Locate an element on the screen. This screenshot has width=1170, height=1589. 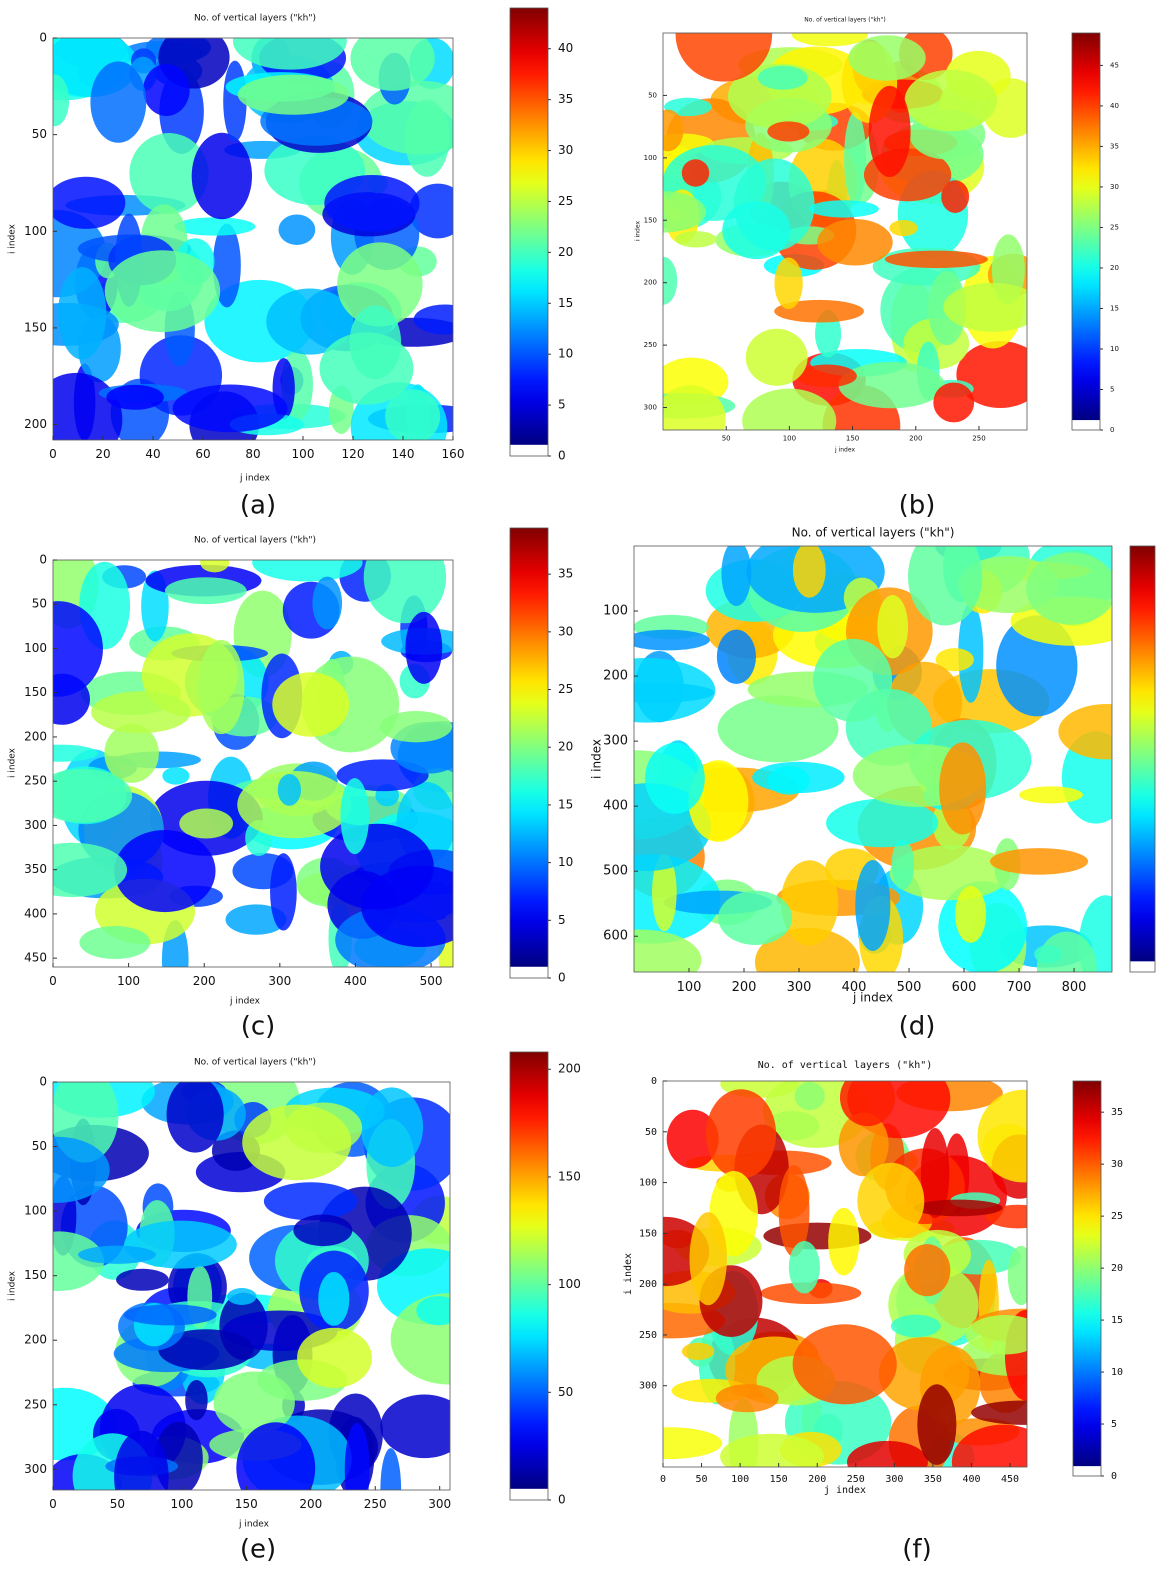
colorbar-tick-label: 40 is located at coordinates (1114, 106).